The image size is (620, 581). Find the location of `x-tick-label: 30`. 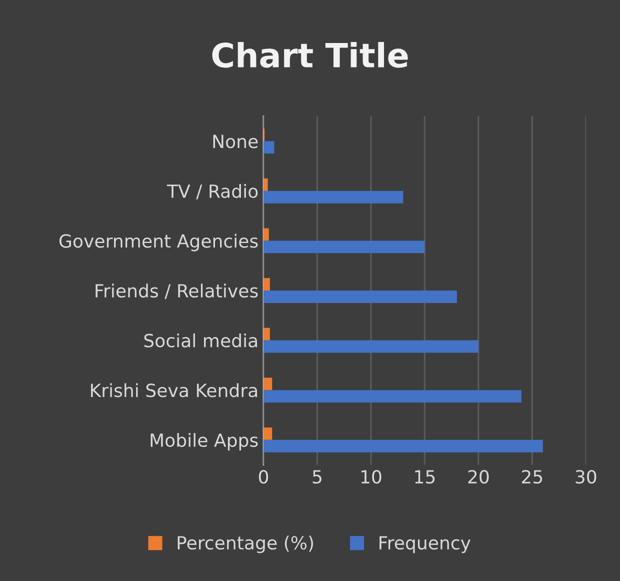

x-tick-label: 30 is located at coordinates (586, 477).